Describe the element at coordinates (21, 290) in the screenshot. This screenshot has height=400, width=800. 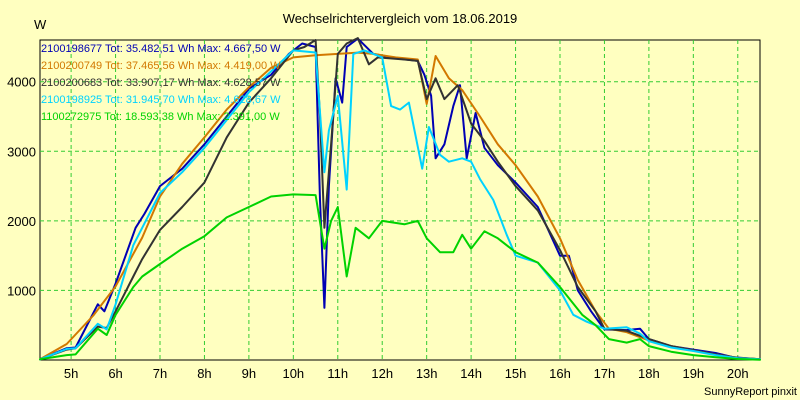
I see `y-tick-label: 1000` at that location.